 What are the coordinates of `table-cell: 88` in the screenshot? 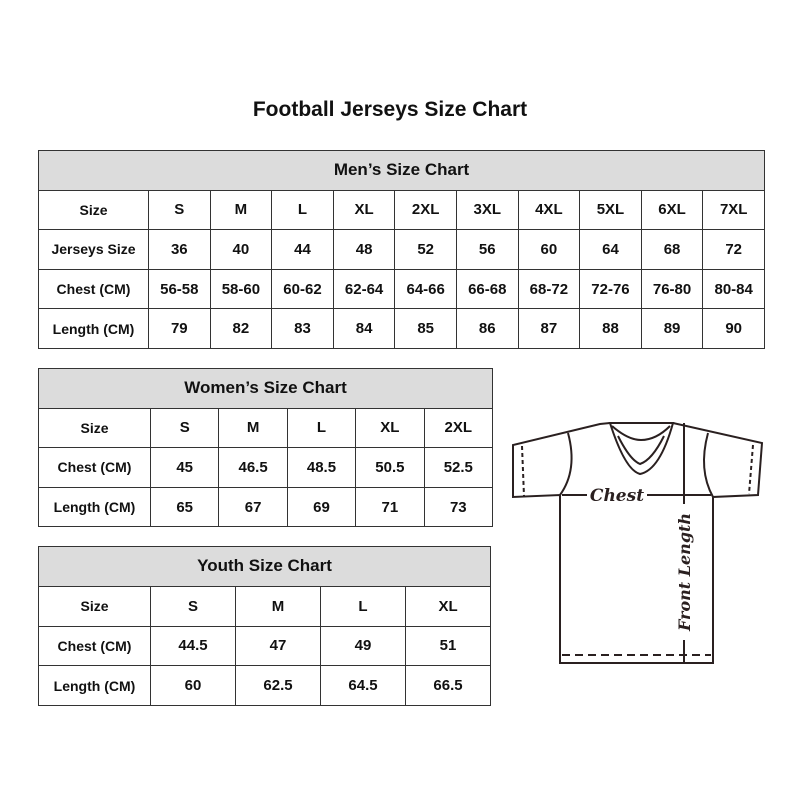 It's located at (610, 328).